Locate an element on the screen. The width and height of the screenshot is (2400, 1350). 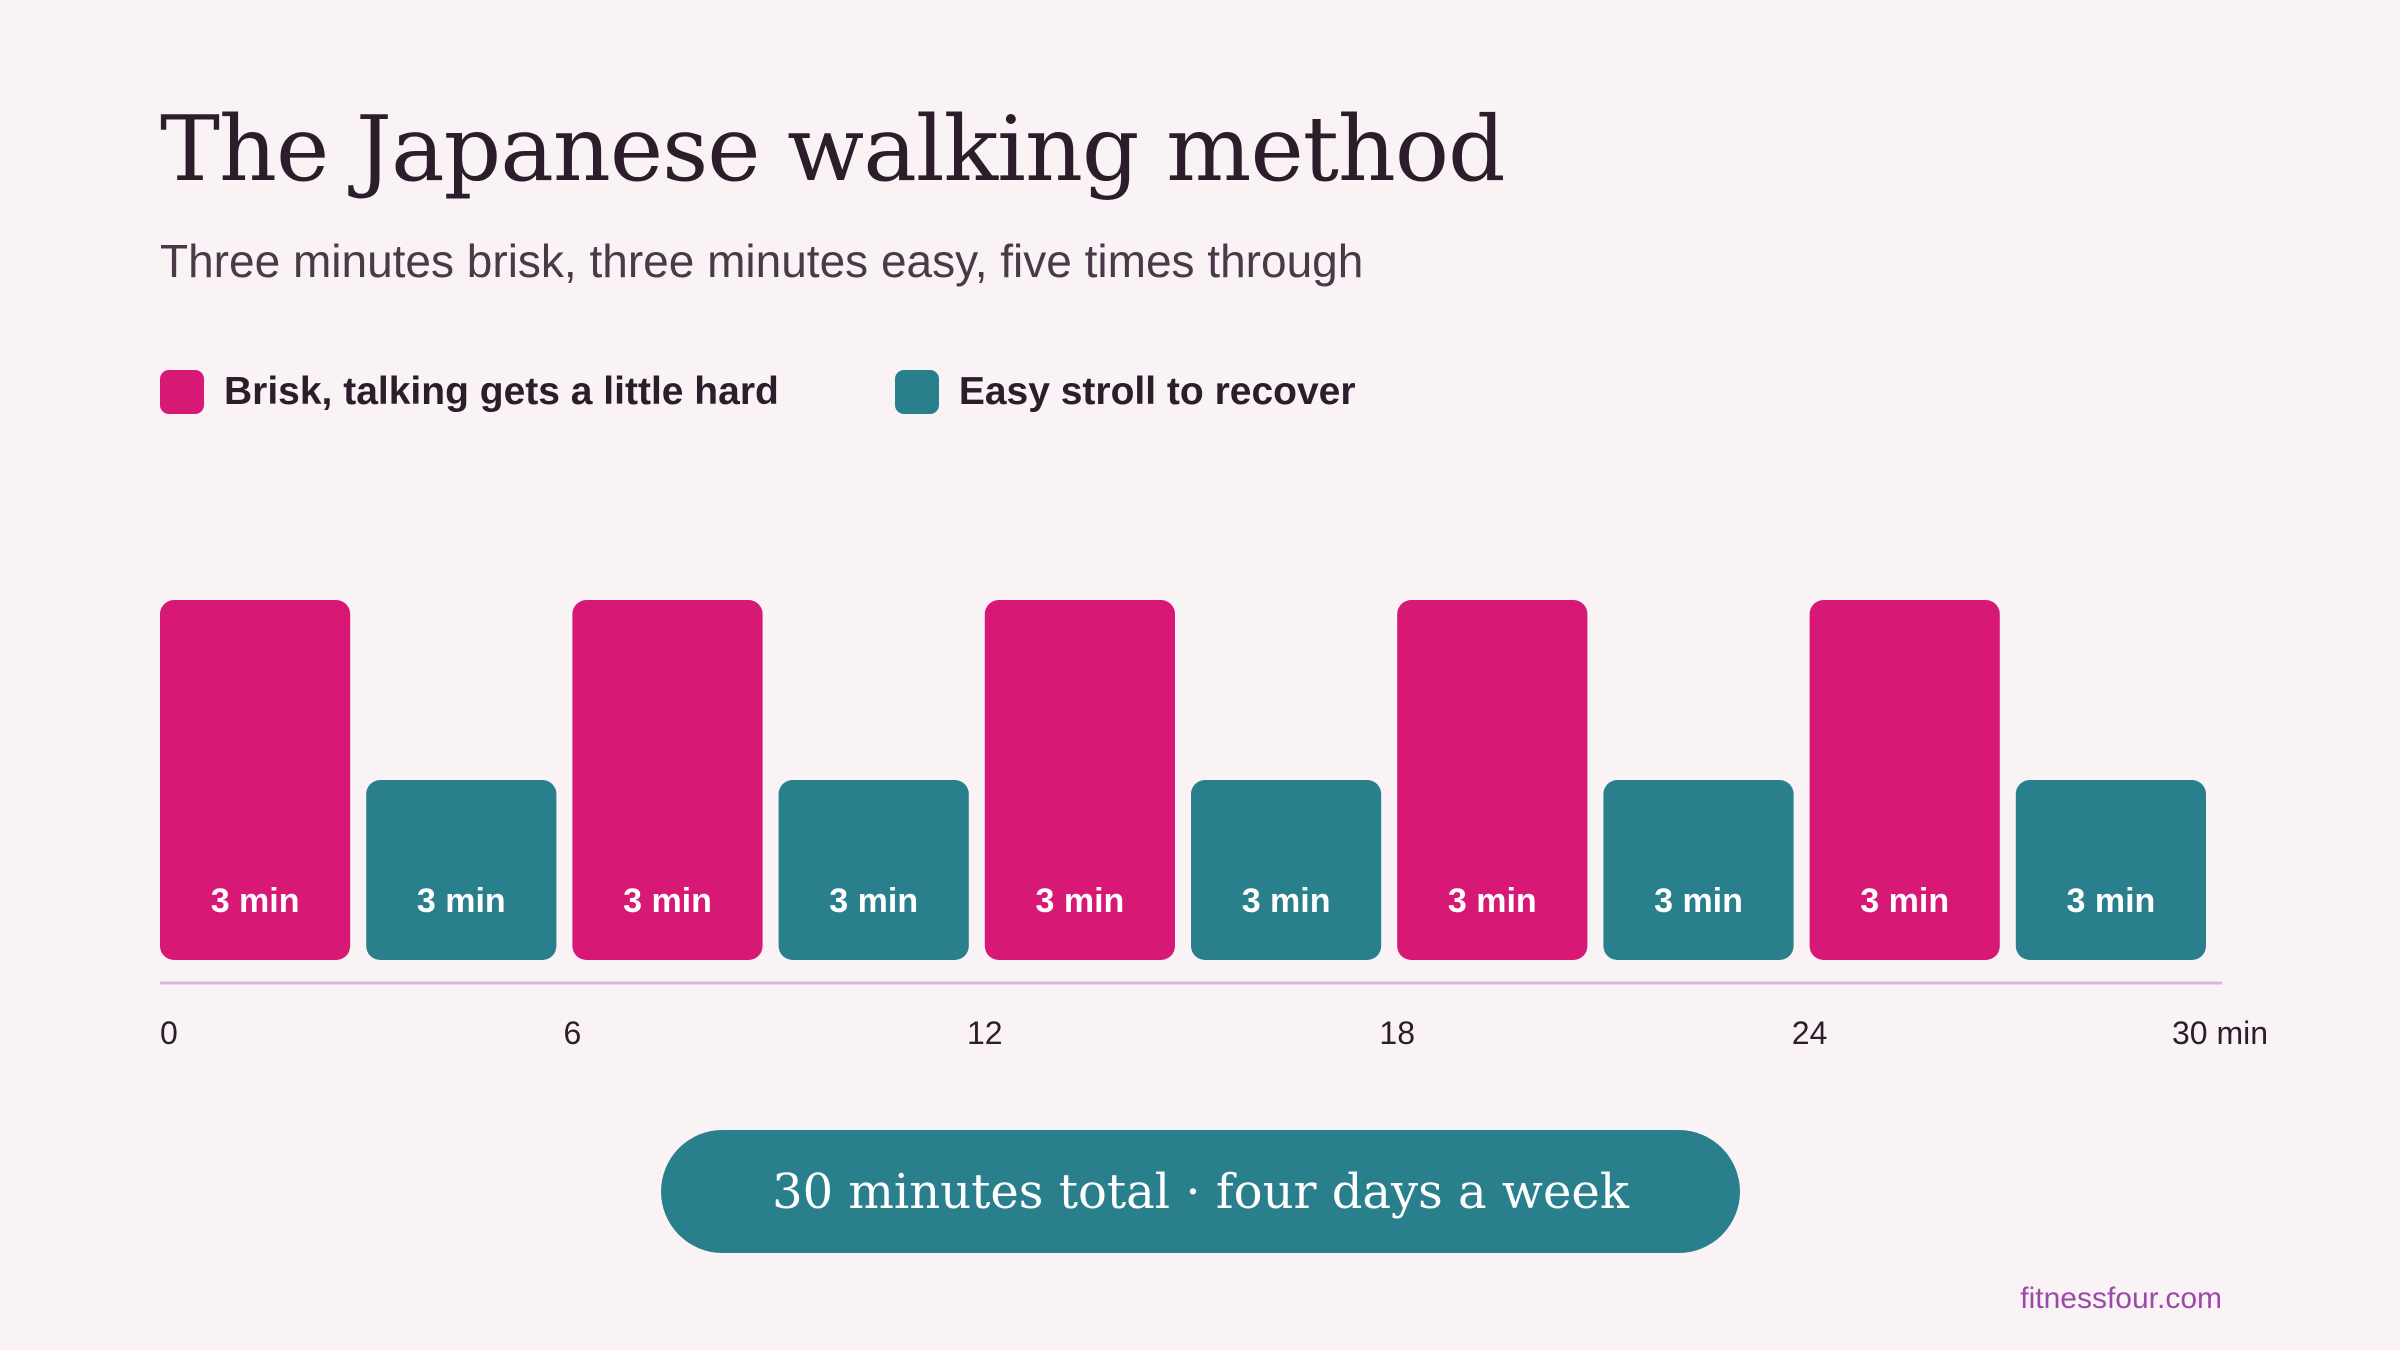
legend-label-easy: Easy stroll to recover is located at coordinates (1157, 391).